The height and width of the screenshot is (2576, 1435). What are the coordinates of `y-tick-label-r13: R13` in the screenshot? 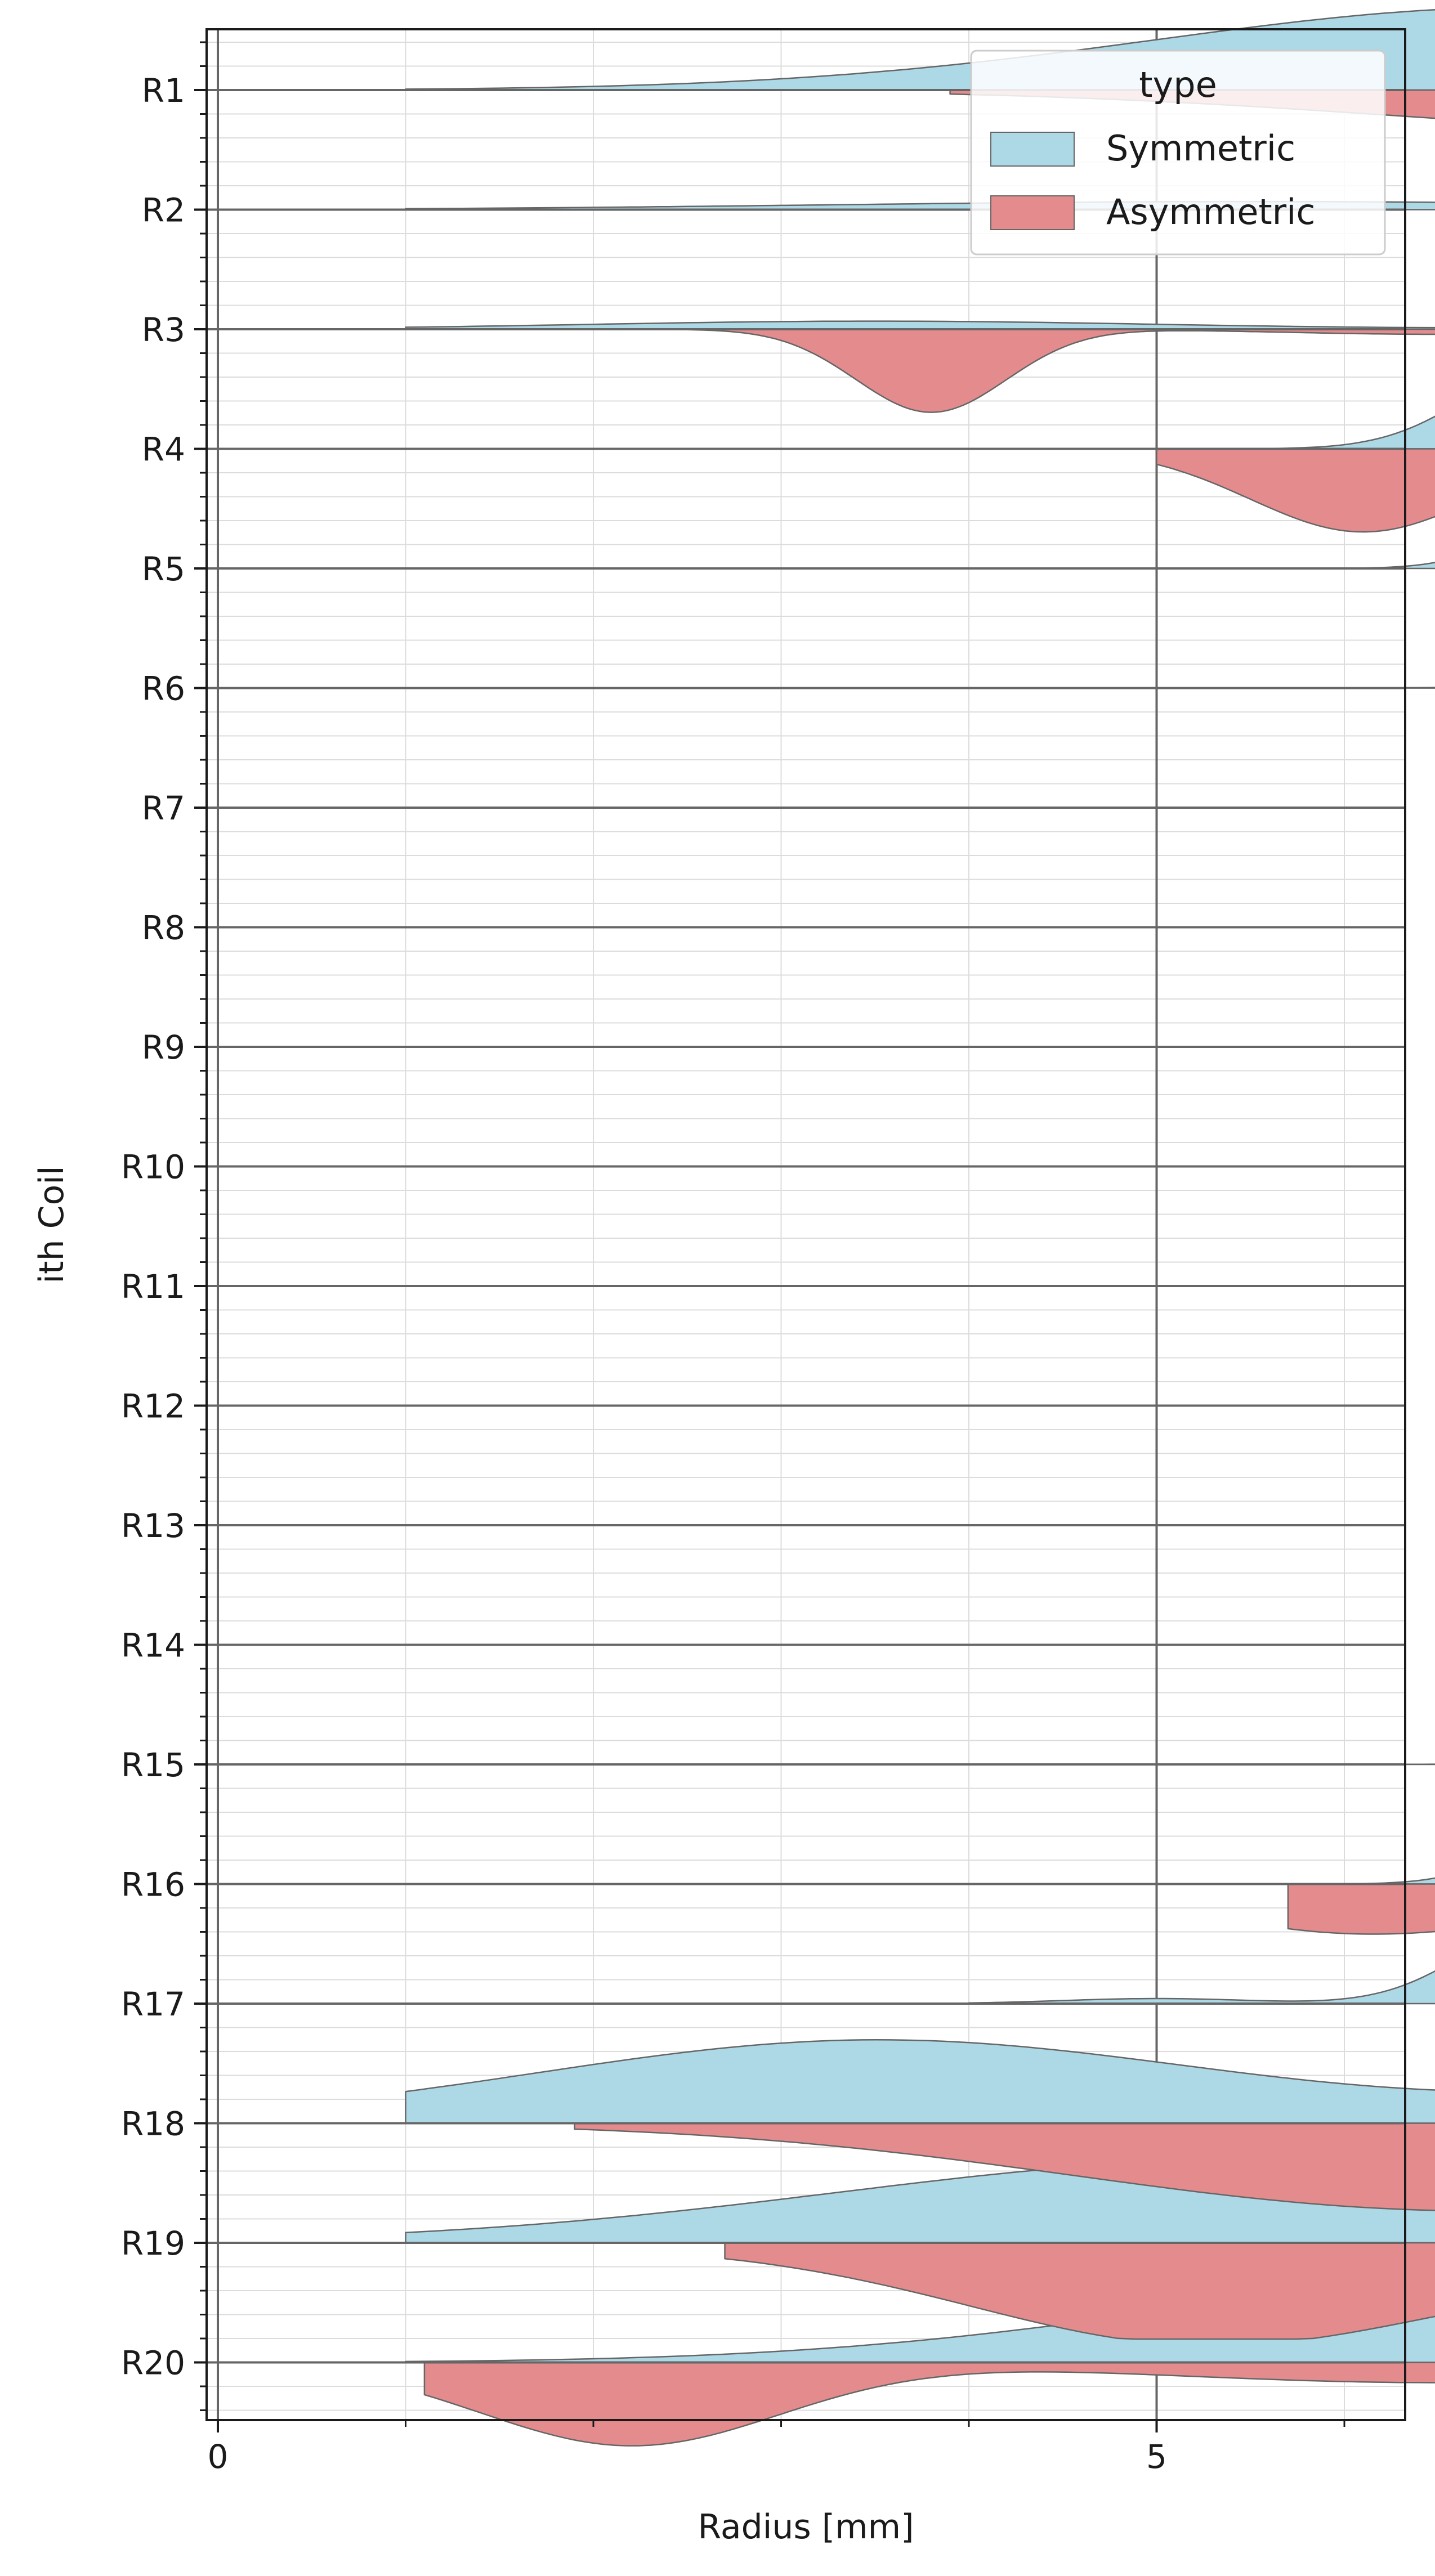 It's located at (153, 1526).